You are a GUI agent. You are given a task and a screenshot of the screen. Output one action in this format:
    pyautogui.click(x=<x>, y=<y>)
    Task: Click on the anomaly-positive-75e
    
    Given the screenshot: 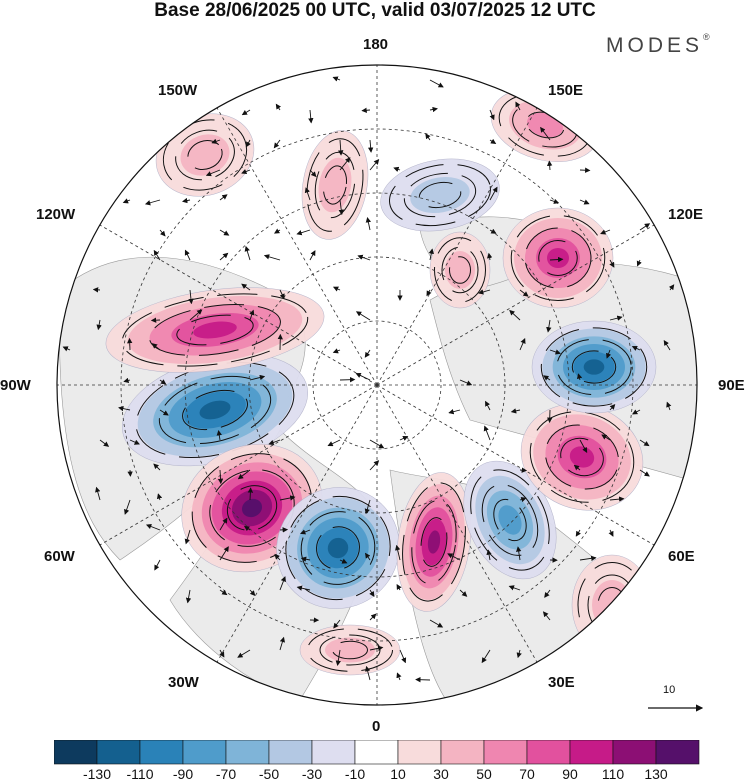 What is the action you would take?
    pyautogui.click(x=582, y=457)
    